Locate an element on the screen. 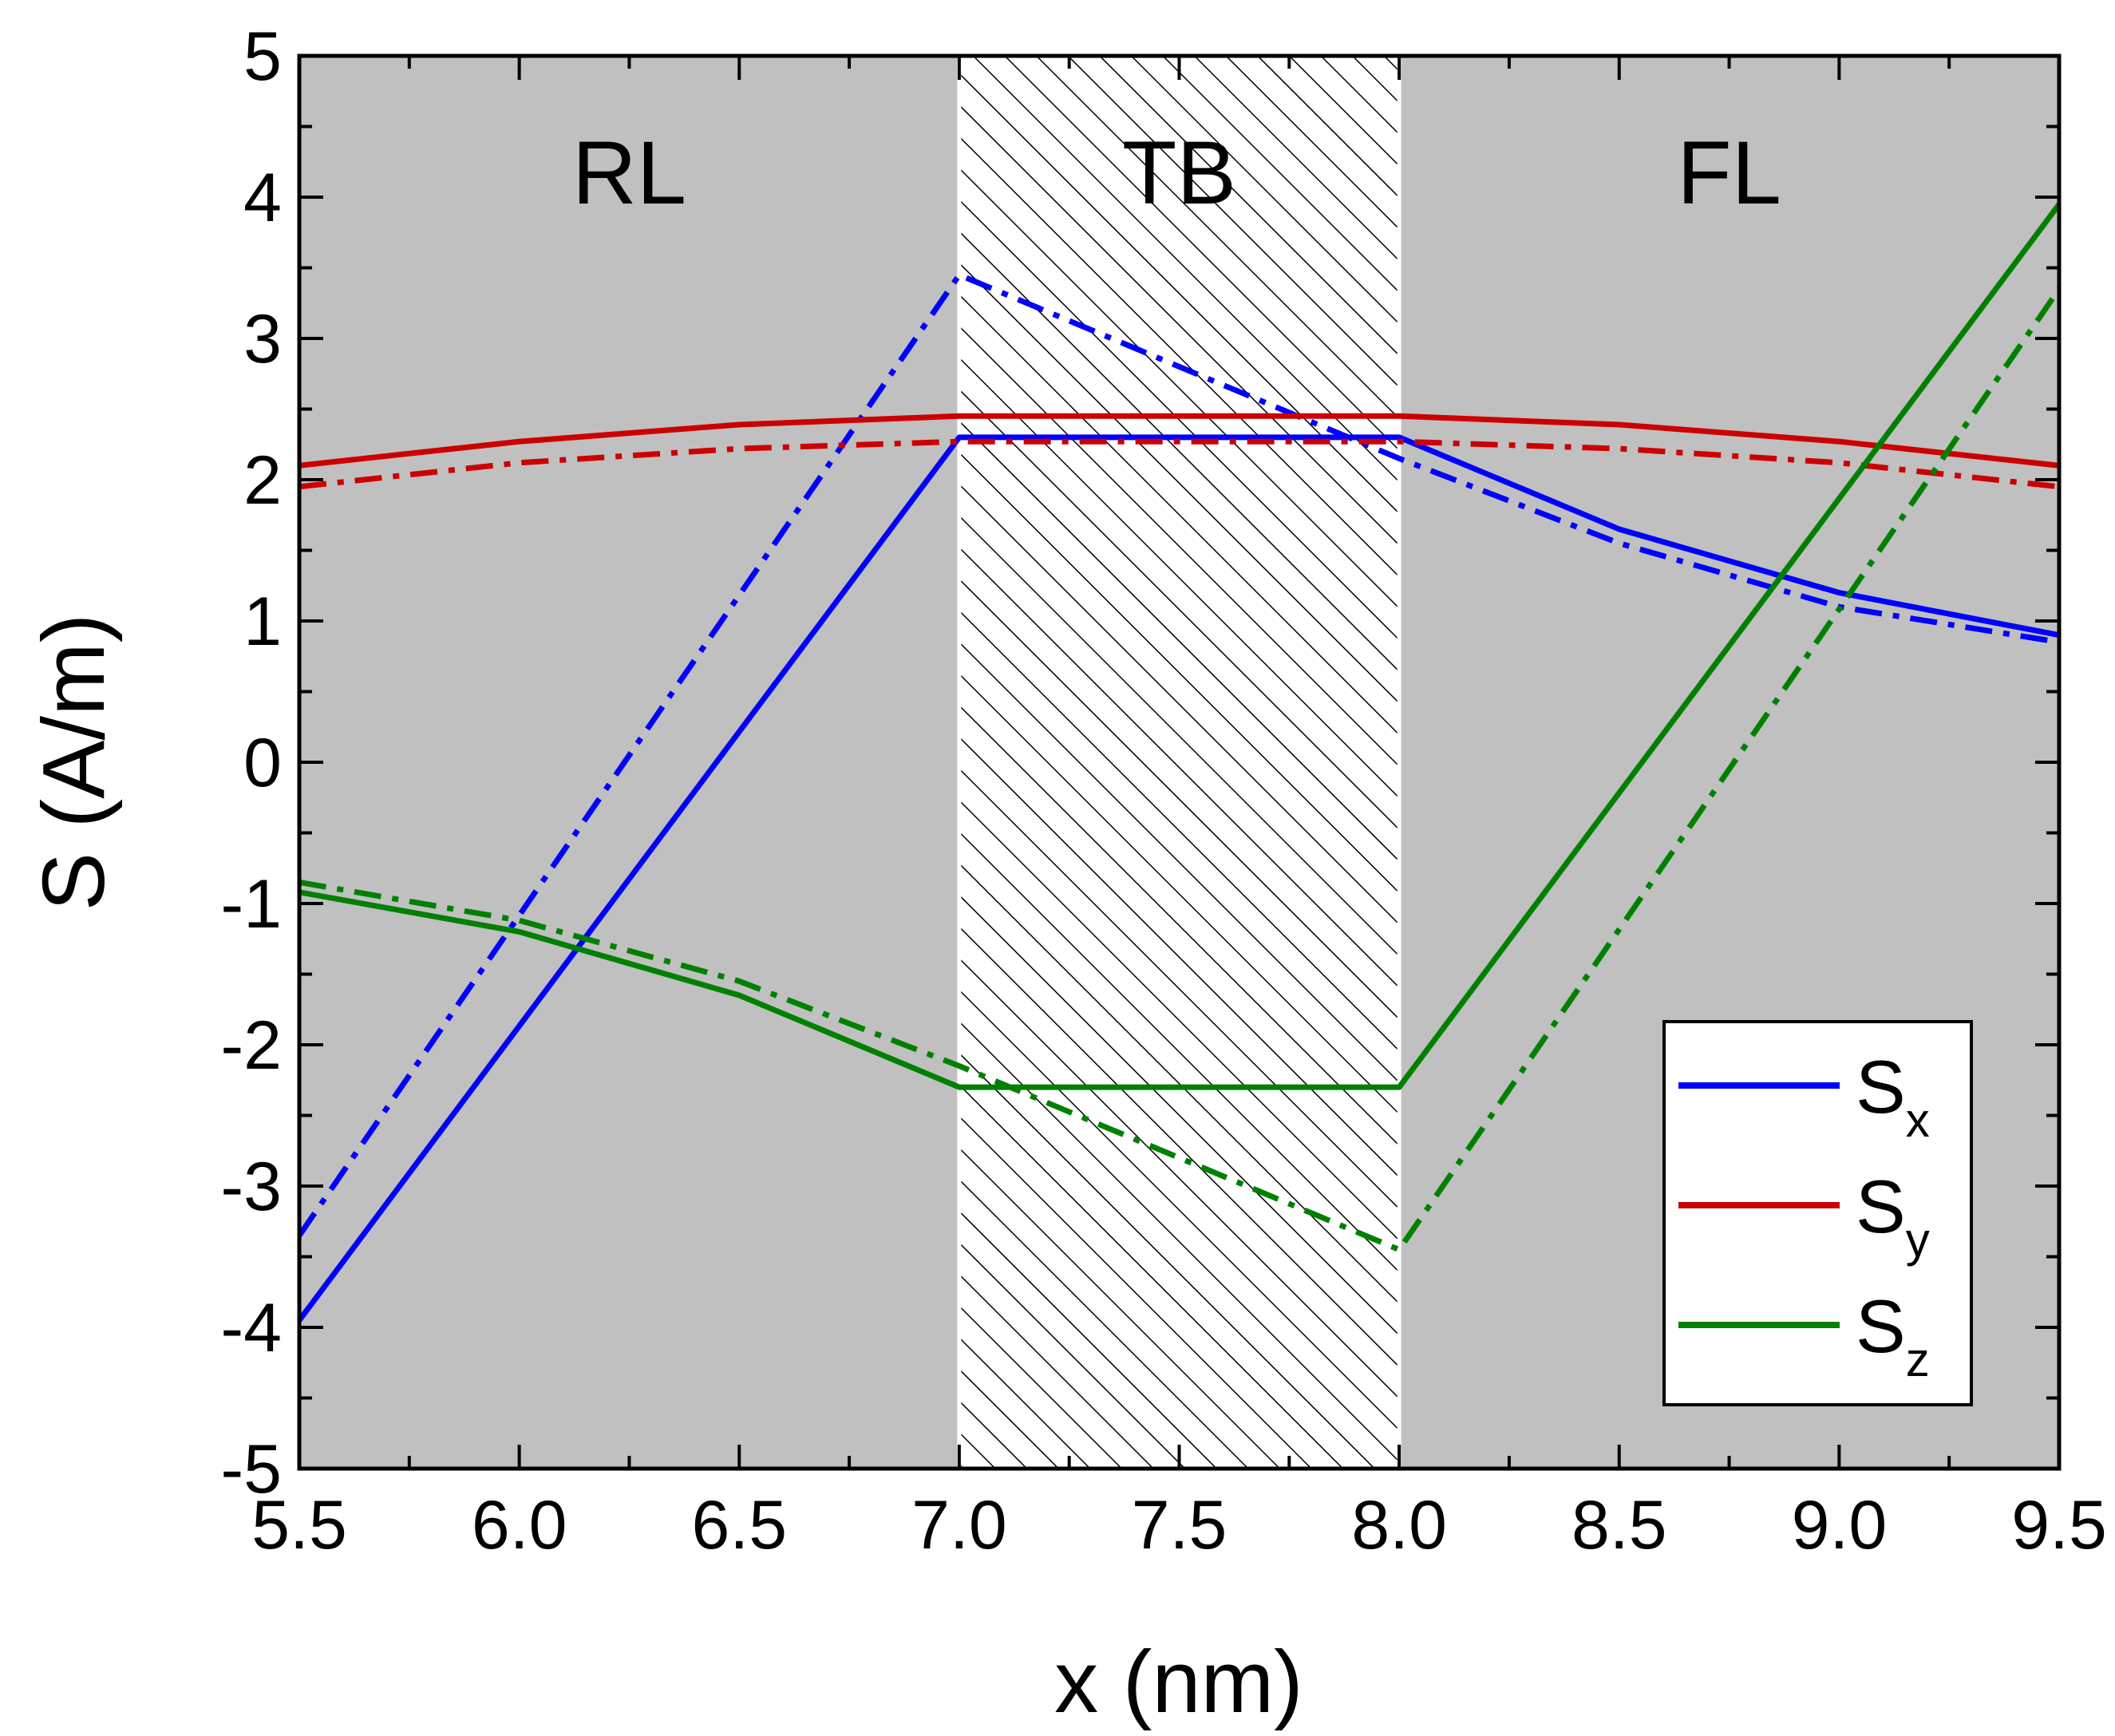  y-tick-label: 2 is located at coordinates (263, 480).